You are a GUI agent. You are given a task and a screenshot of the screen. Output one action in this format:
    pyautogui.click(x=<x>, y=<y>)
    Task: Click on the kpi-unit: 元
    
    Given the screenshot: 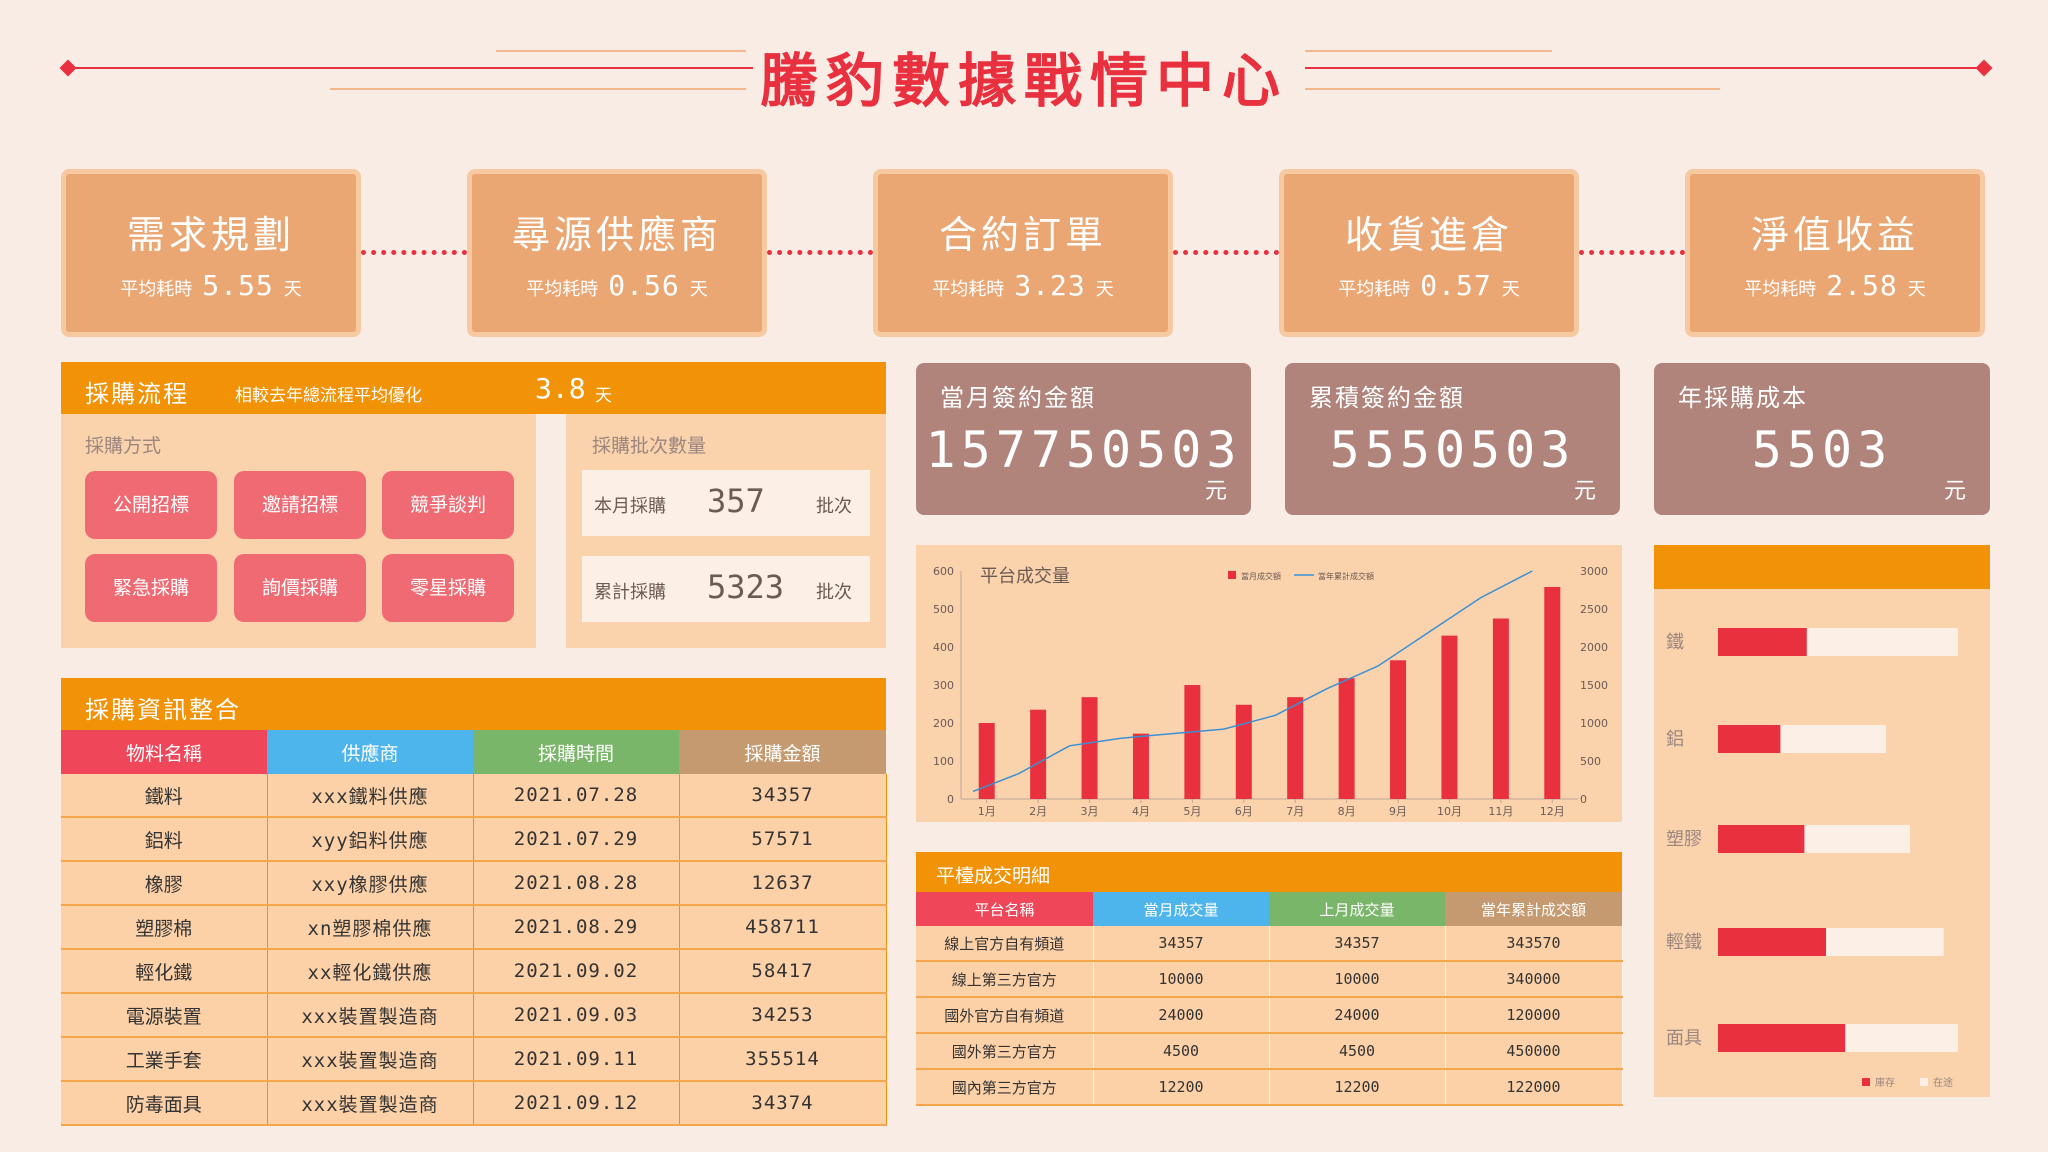 What is the action you would take?
    pyautogui.click(x=1954, y=491)
    